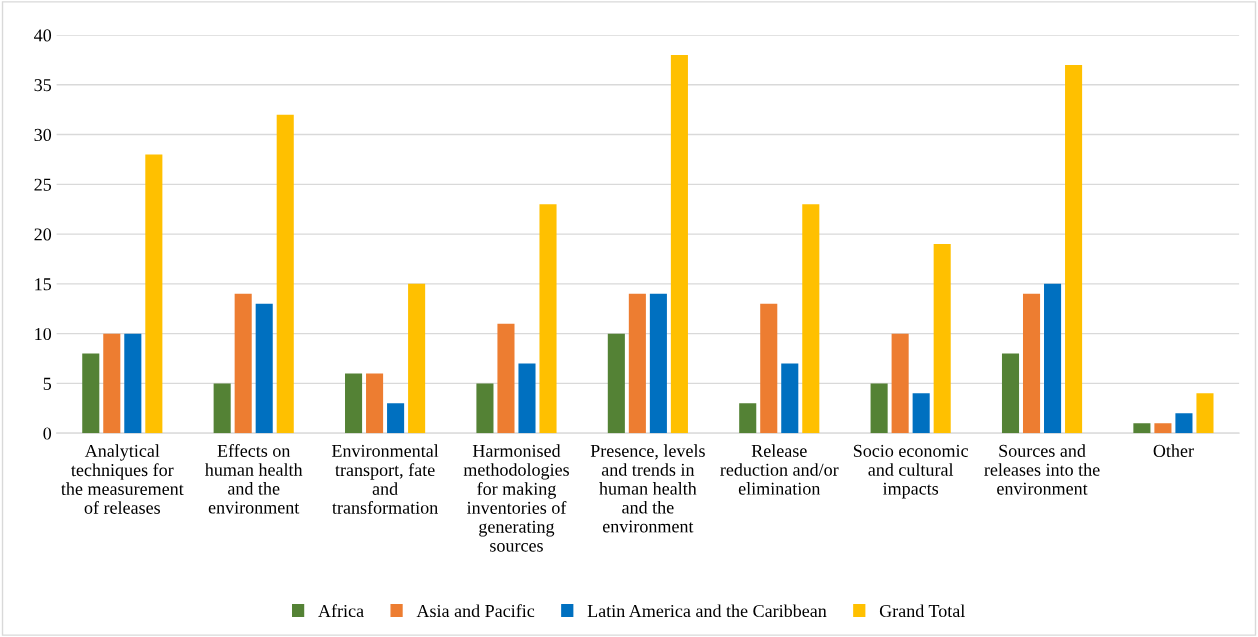  I want to click on y-tick-label: 10, so click(43, 334).